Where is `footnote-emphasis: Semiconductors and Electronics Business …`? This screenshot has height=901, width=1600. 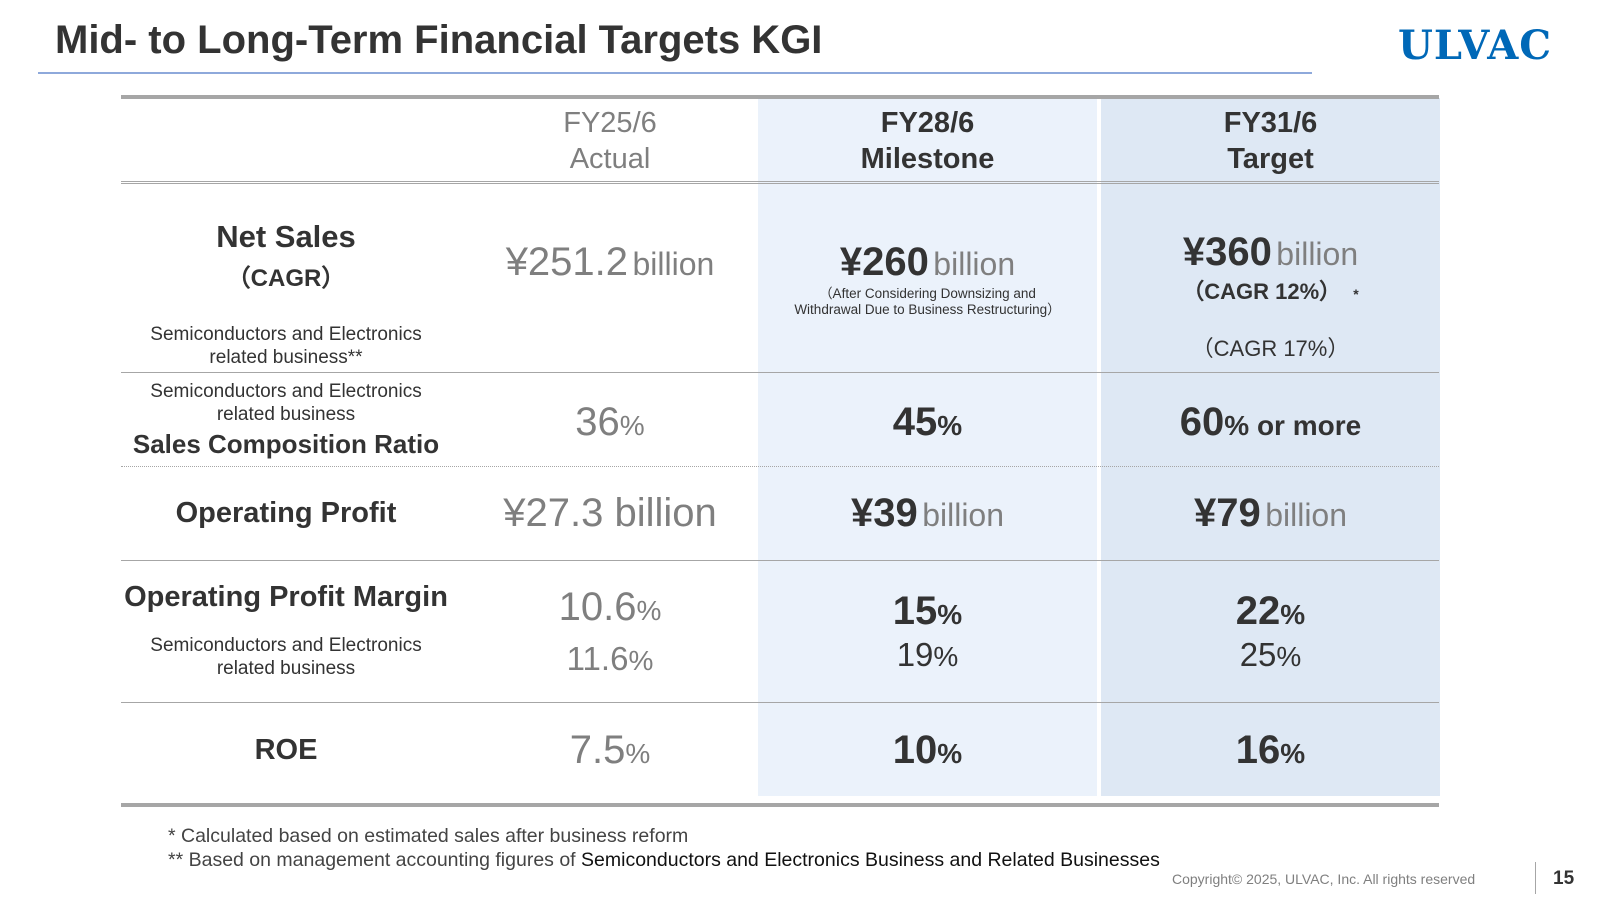
footnote-emphasis: Semiconductors and Electronics Business … is located at coordinates (870, 860).